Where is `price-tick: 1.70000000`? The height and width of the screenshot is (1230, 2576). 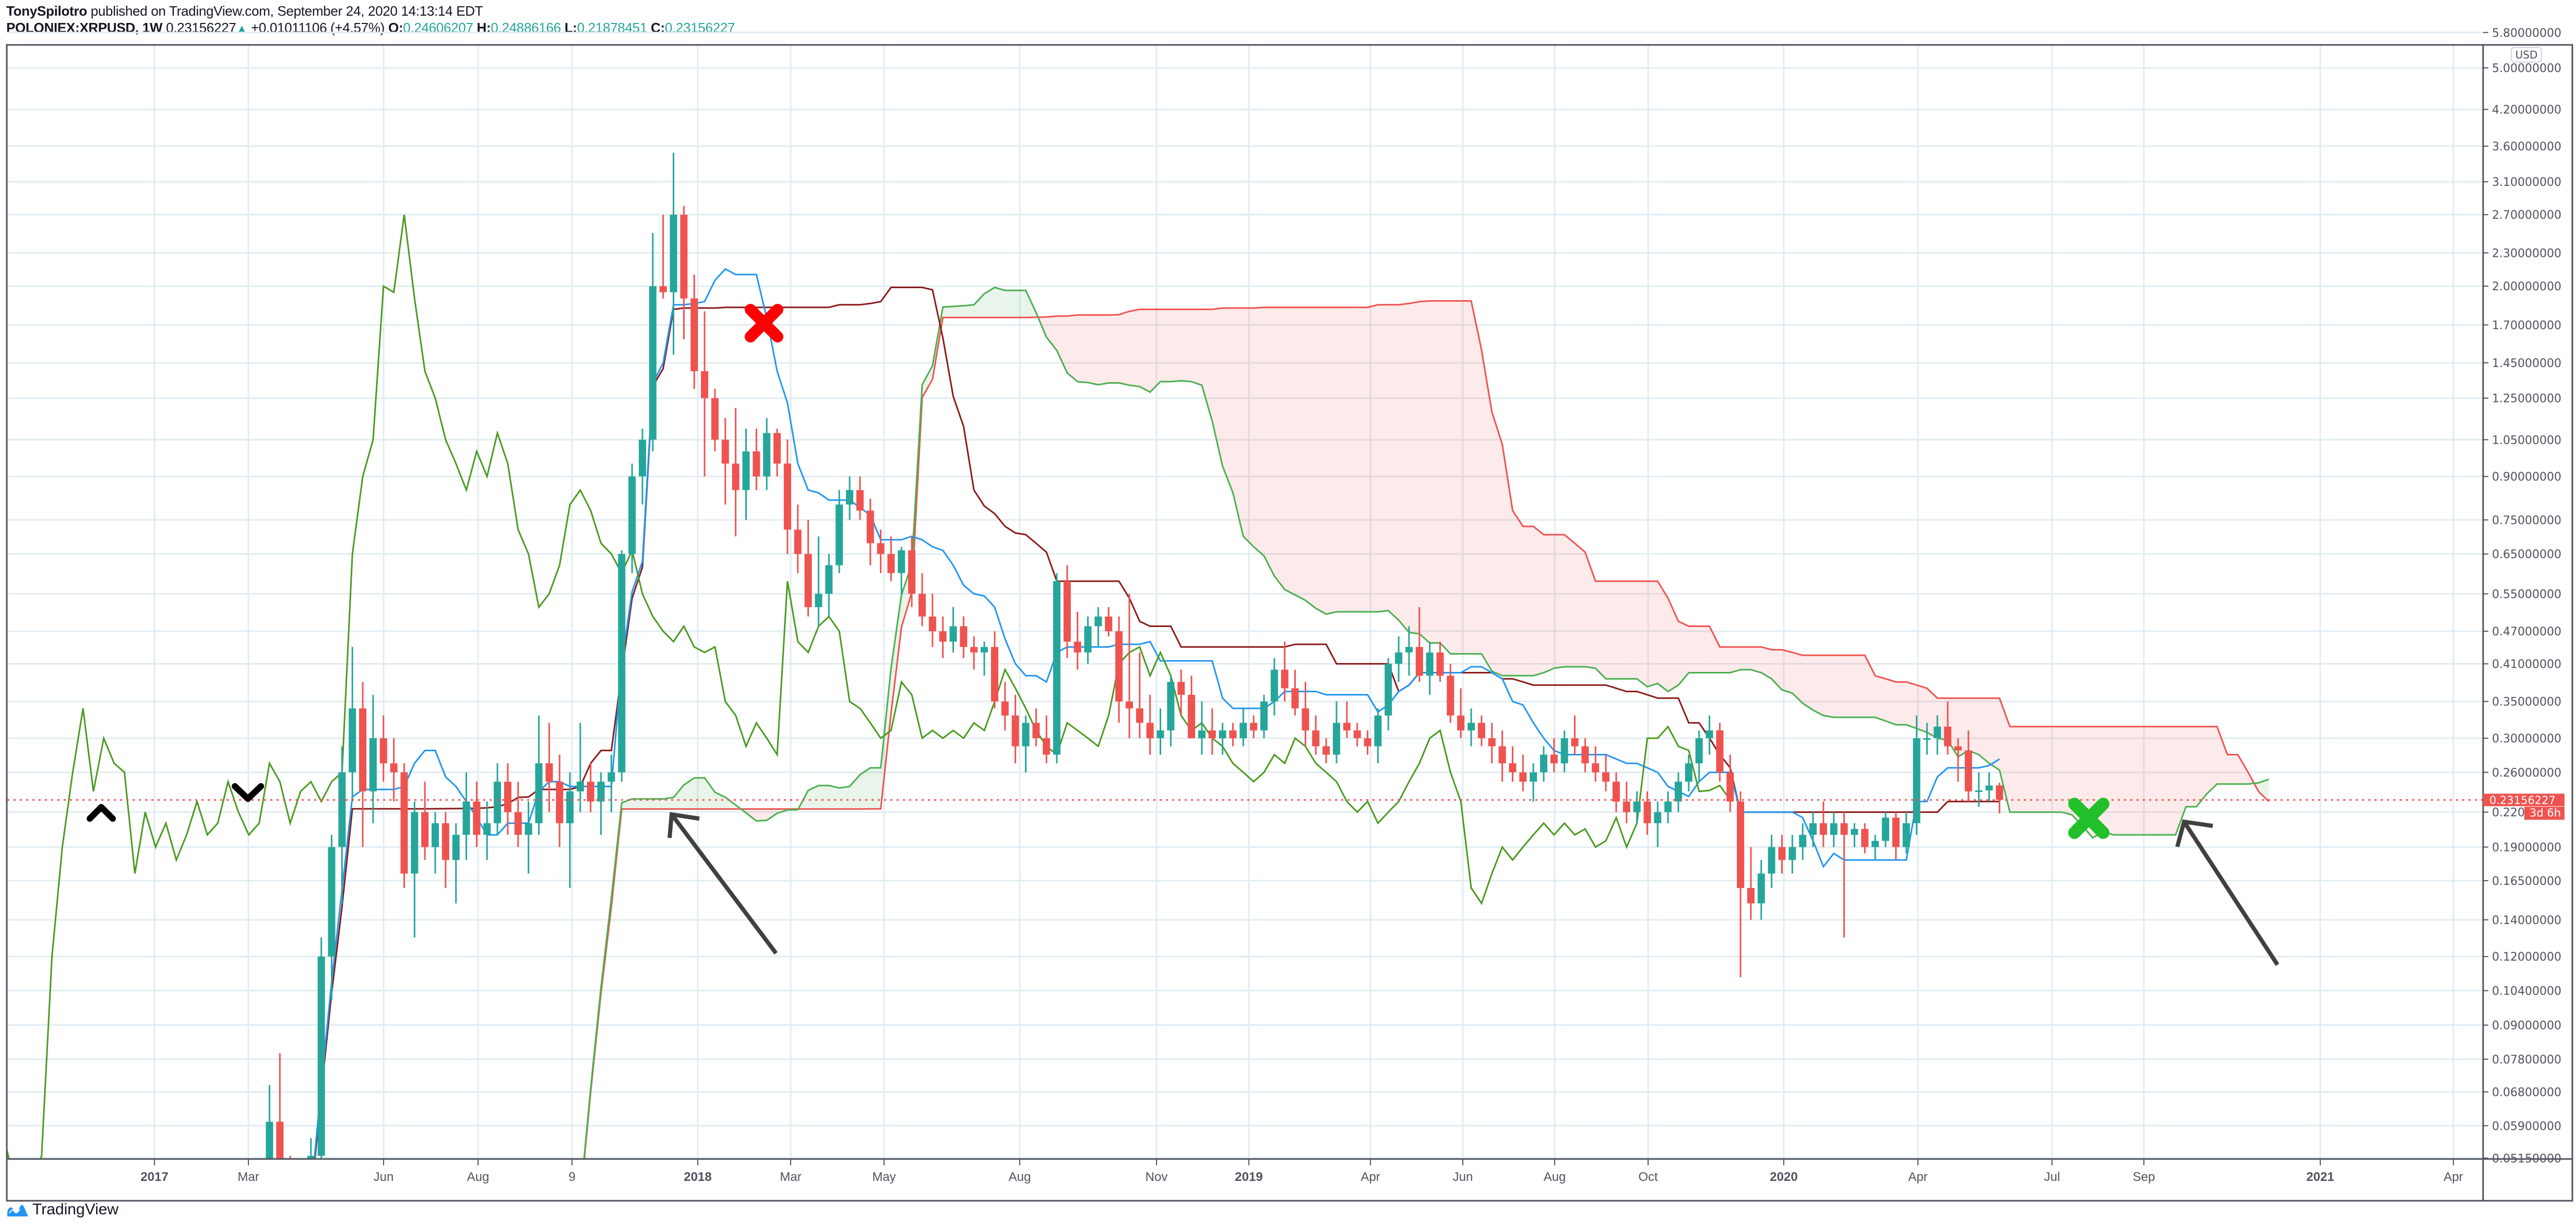 price-tick: 1.70000000 is located at coordinates (2526, 325).